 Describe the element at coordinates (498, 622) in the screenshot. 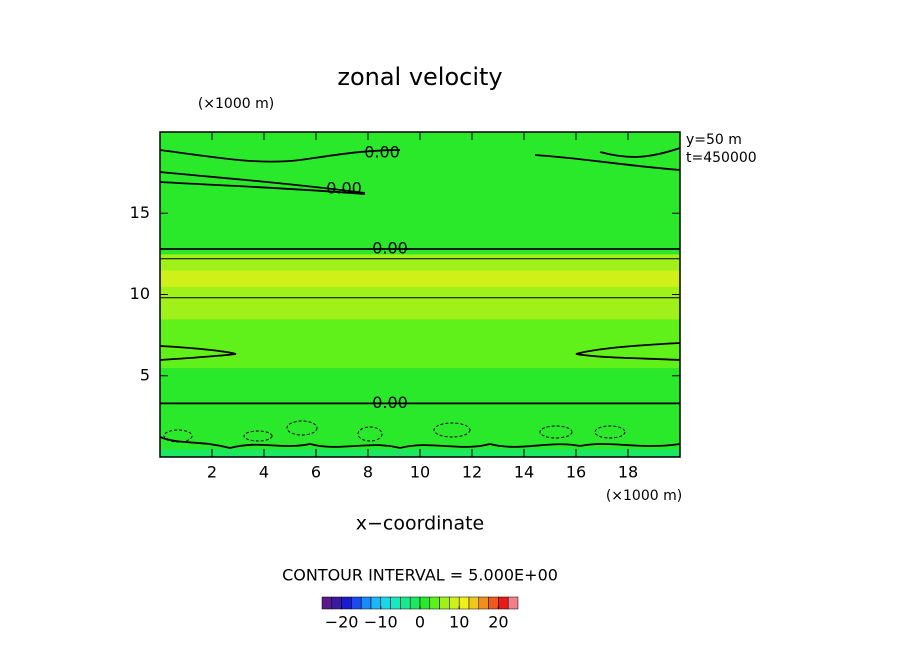

I see `colorbar-tick-label: 20` at that location.